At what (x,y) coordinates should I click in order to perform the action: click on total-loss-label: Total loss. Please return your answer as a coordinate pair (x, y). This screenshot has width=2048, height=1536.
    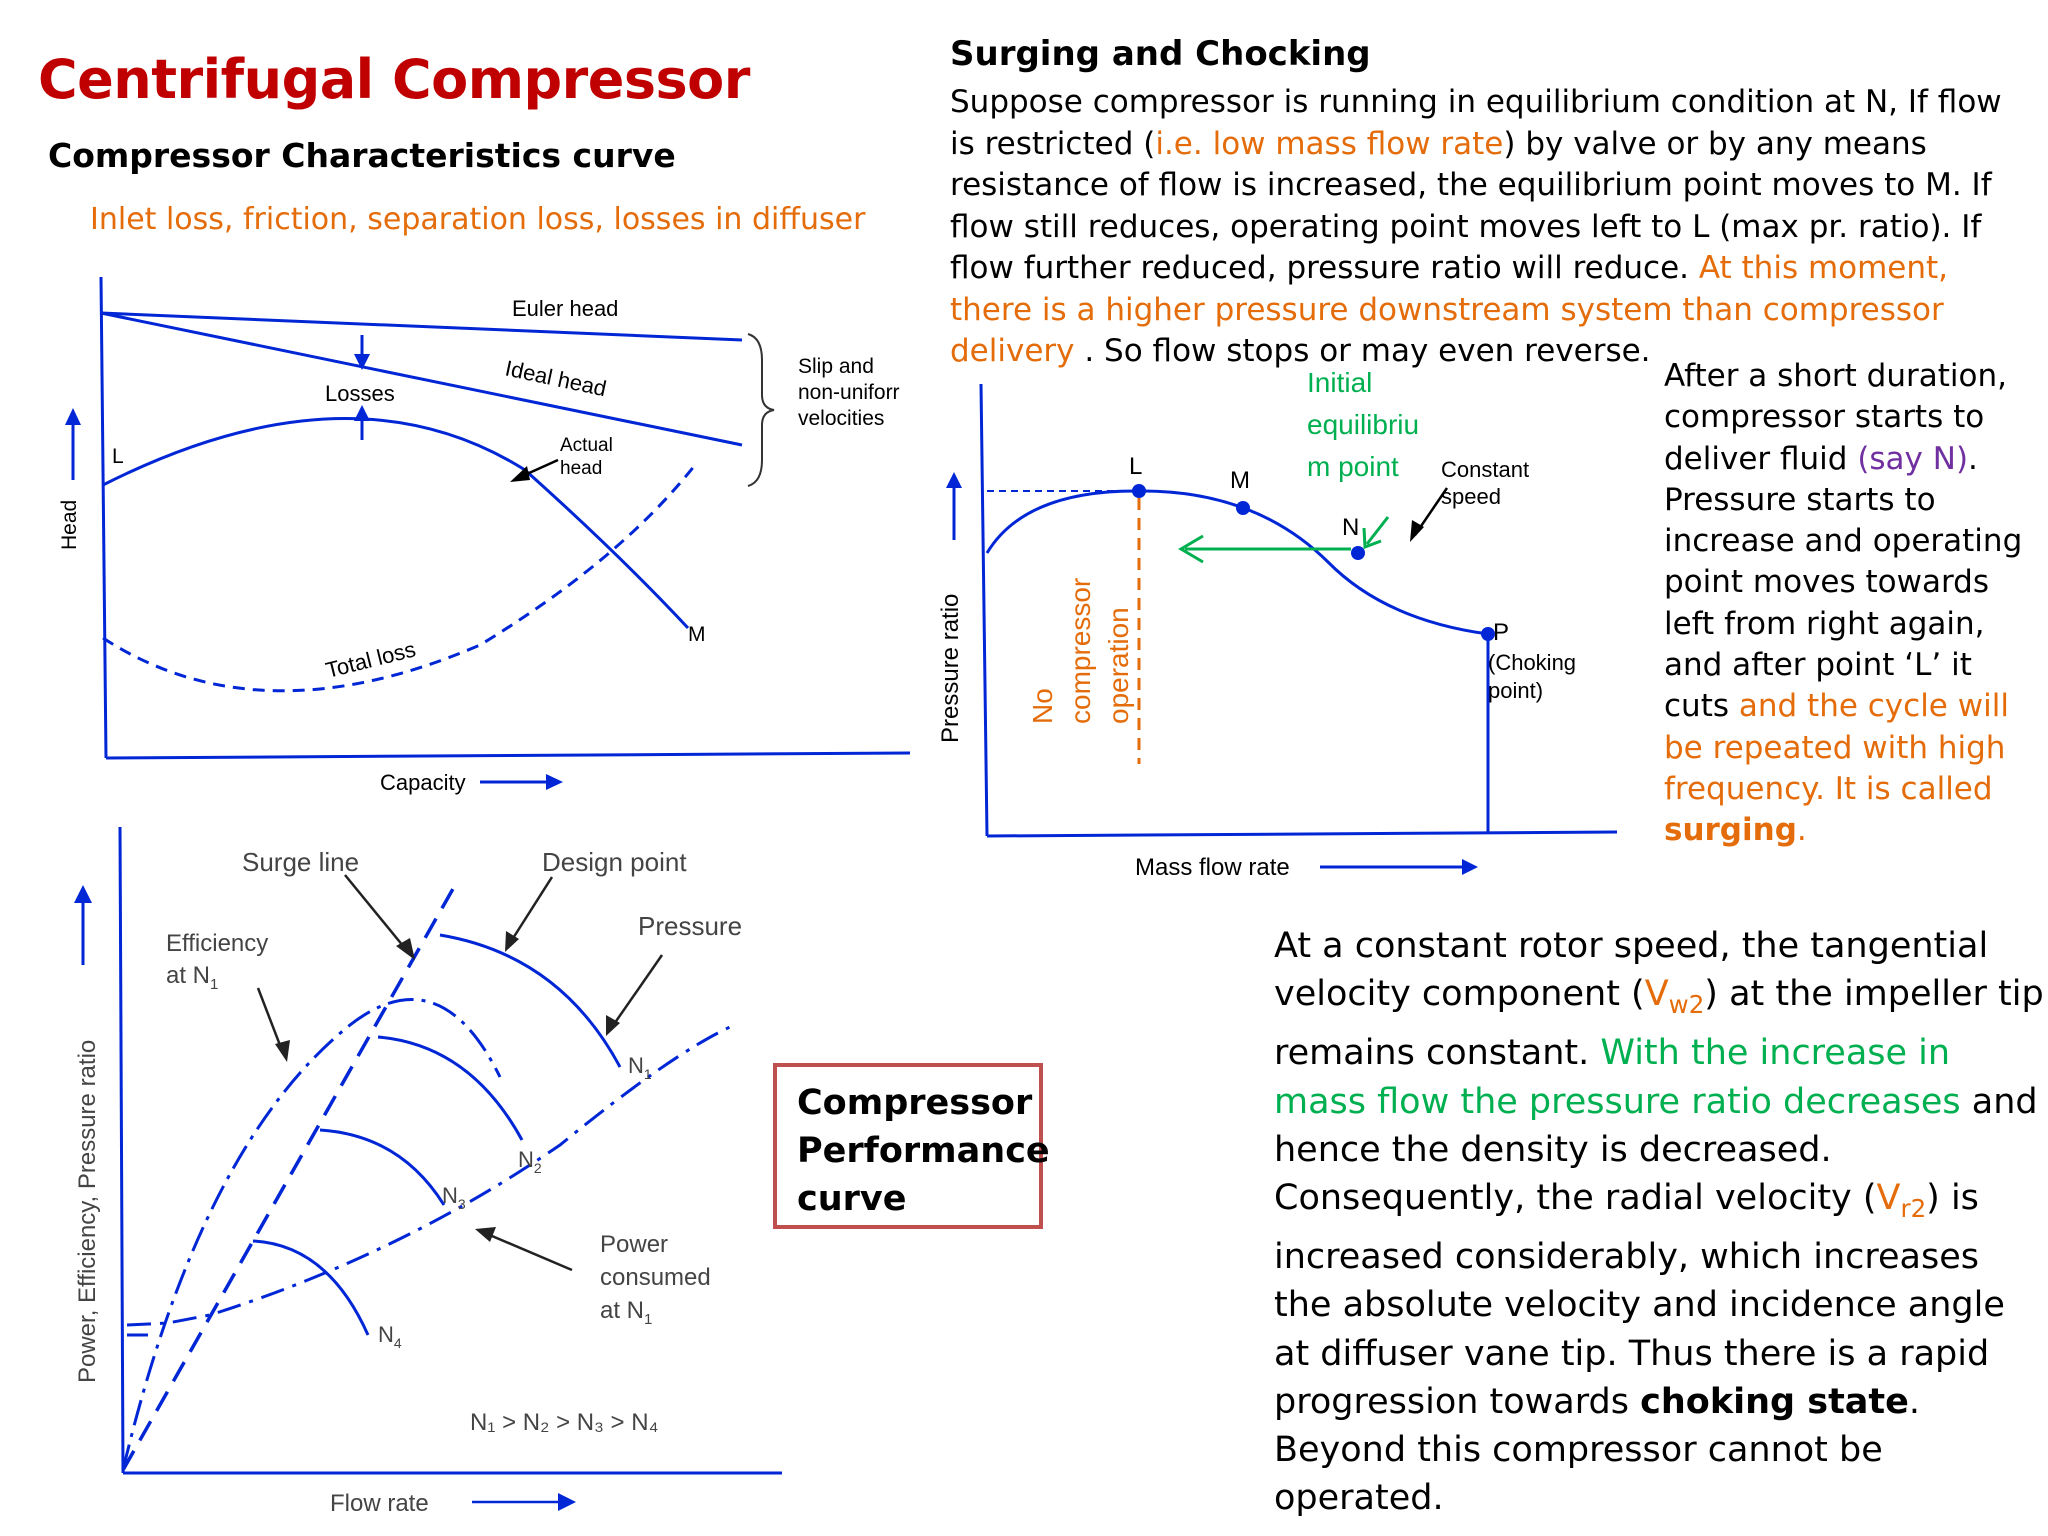
    Looking at the image, I should click on (370, 659).